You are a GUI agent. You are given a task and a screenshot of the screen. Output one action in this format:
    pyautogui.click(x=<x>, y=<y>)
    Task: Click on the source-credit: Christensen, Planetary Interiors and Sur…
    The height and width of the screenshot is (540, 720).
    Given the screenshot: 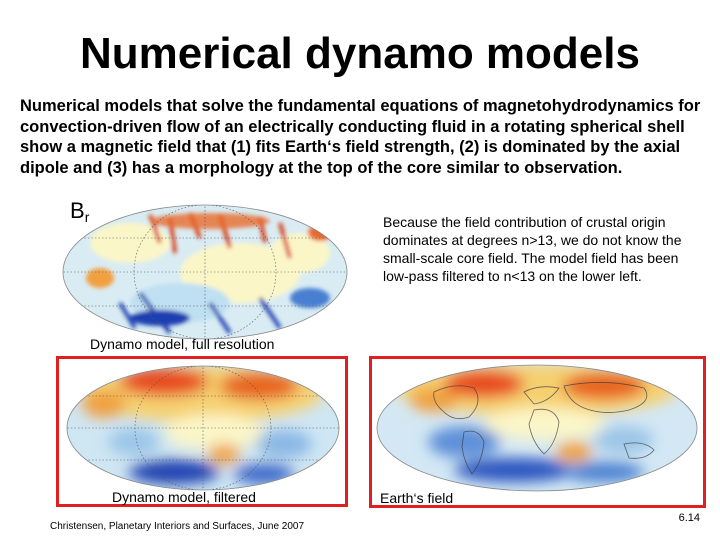 What is the action you would take?
    pyautogui.click(x=177, y=526)
    